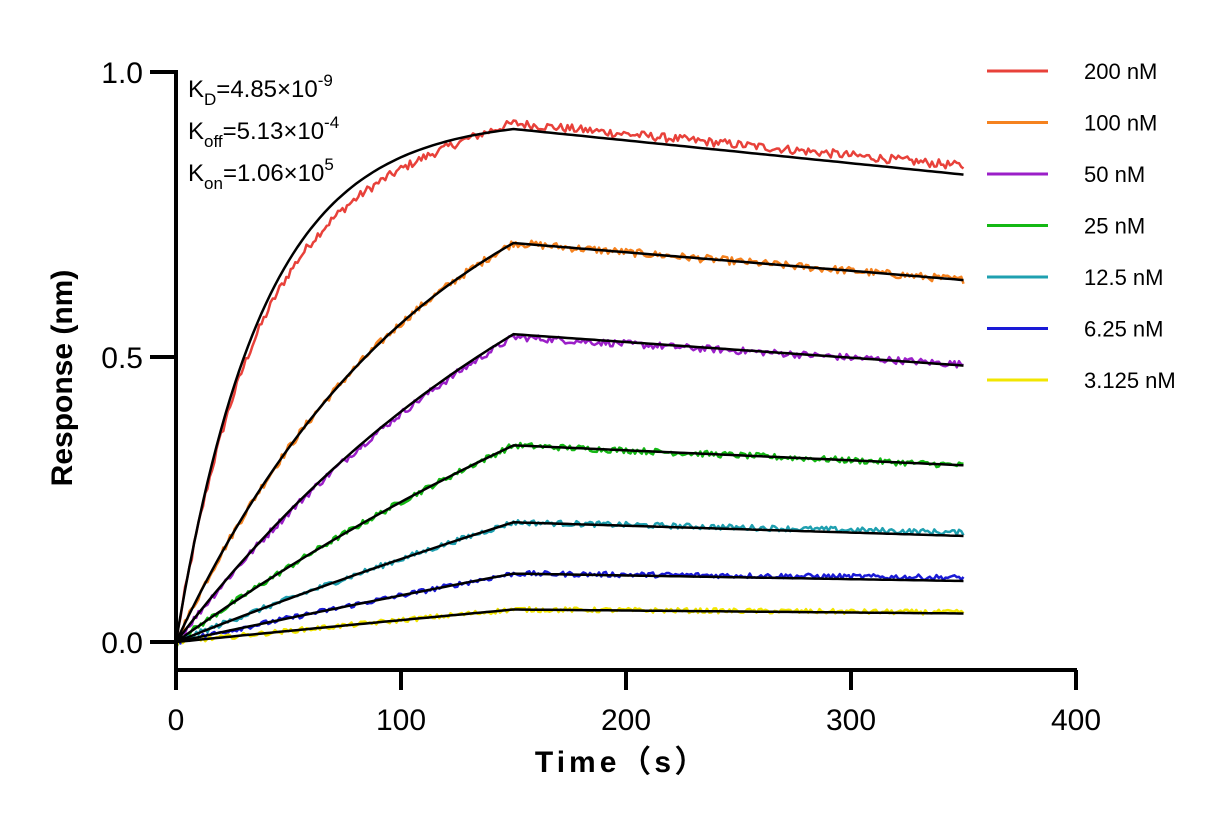 The image size is (1231, 825). I want to click on legend-label: 50 nM, so click(1114, 174).